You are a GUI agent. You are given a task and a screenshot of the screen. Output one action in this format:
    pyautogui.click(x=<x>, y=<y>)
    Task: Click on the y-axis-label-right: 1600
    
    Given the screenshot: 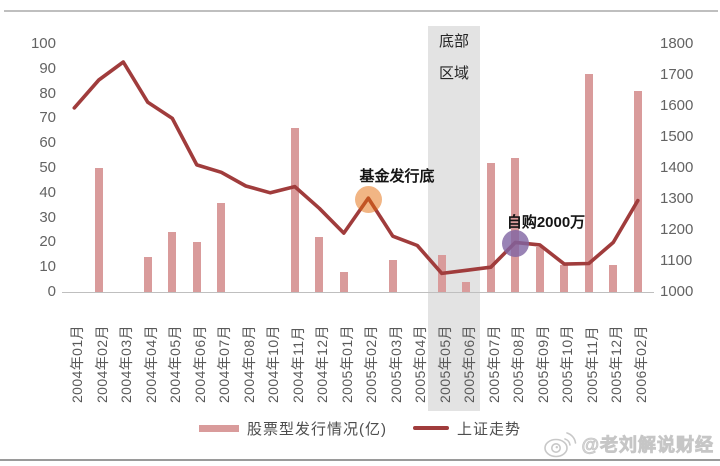 What is the action you would take?
    pyautogui.click(x=677, y=105)
    